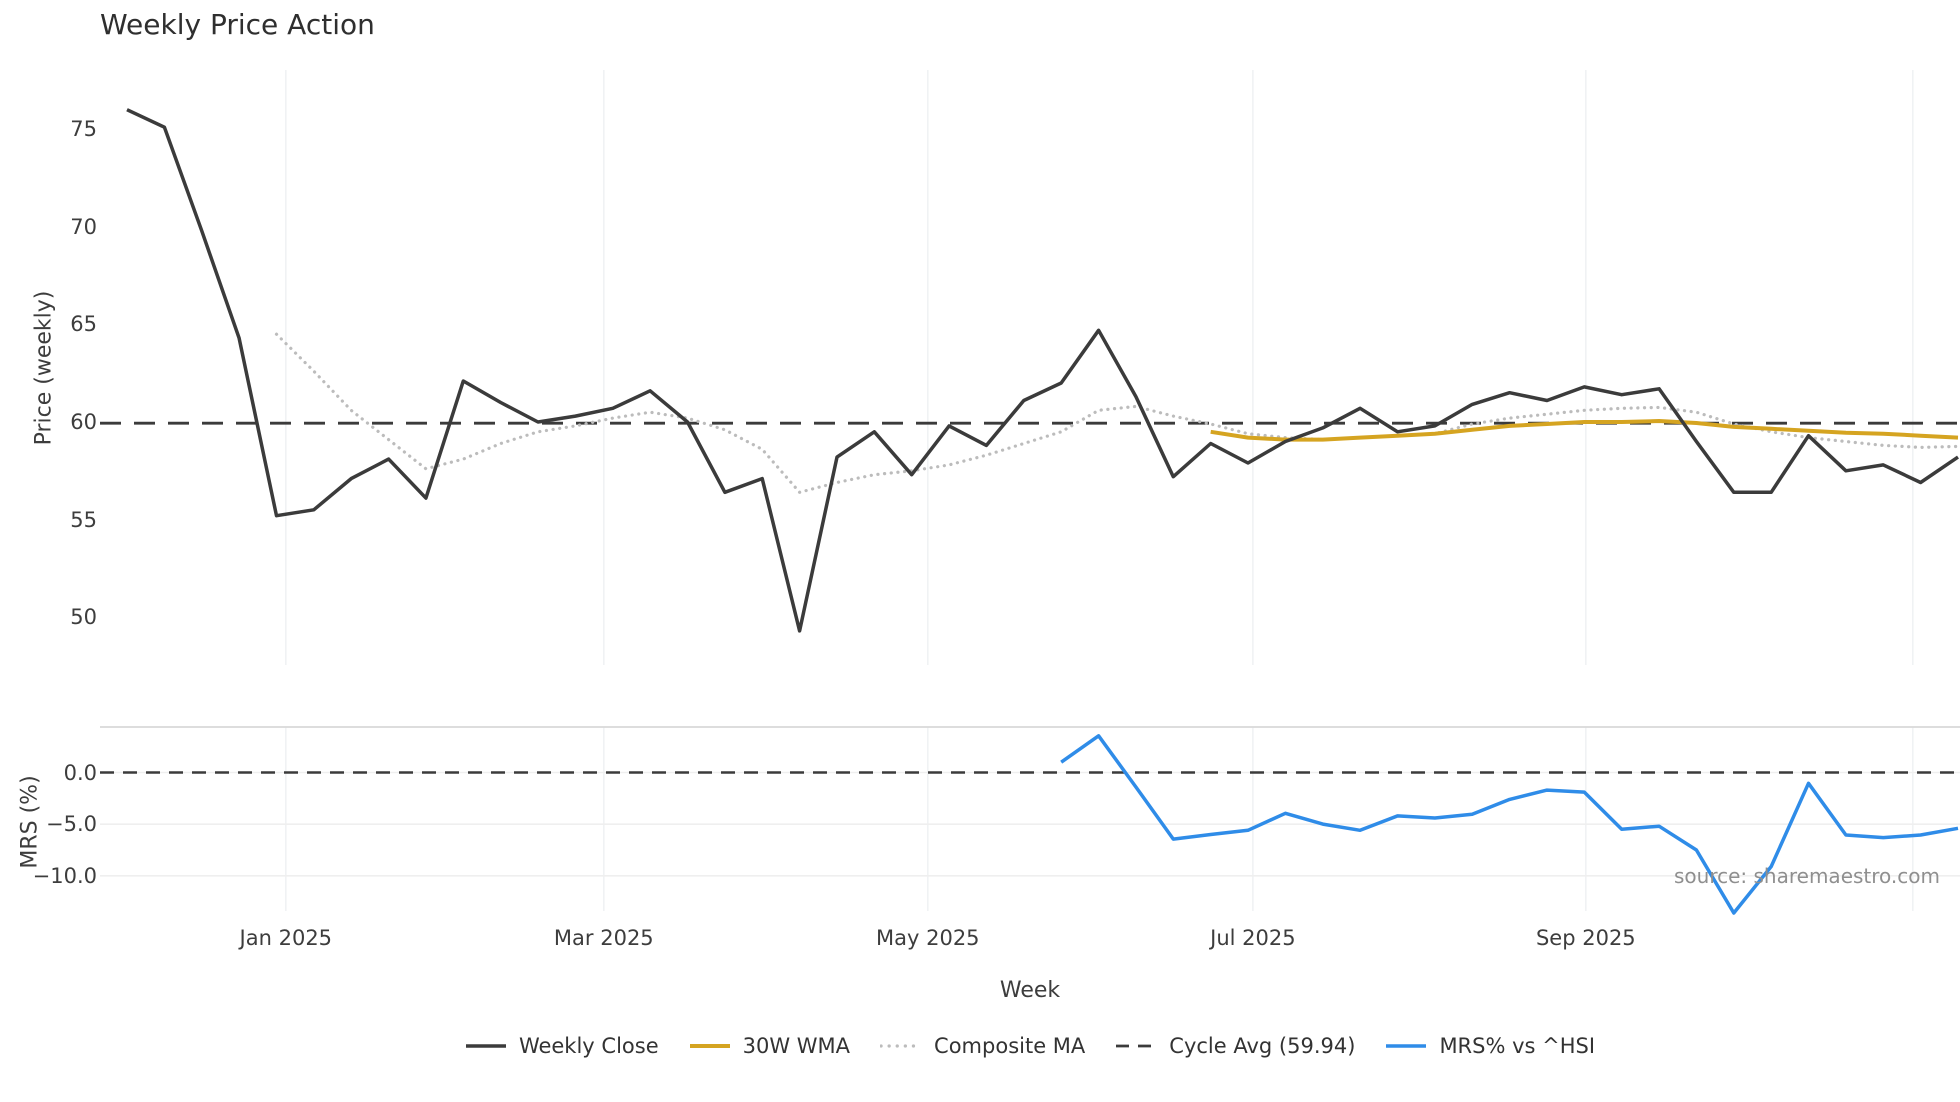 The width and height of the screenshot is (1960, 1102). I want to click on mrs-tick-label: −5.0, so click(71, 824).